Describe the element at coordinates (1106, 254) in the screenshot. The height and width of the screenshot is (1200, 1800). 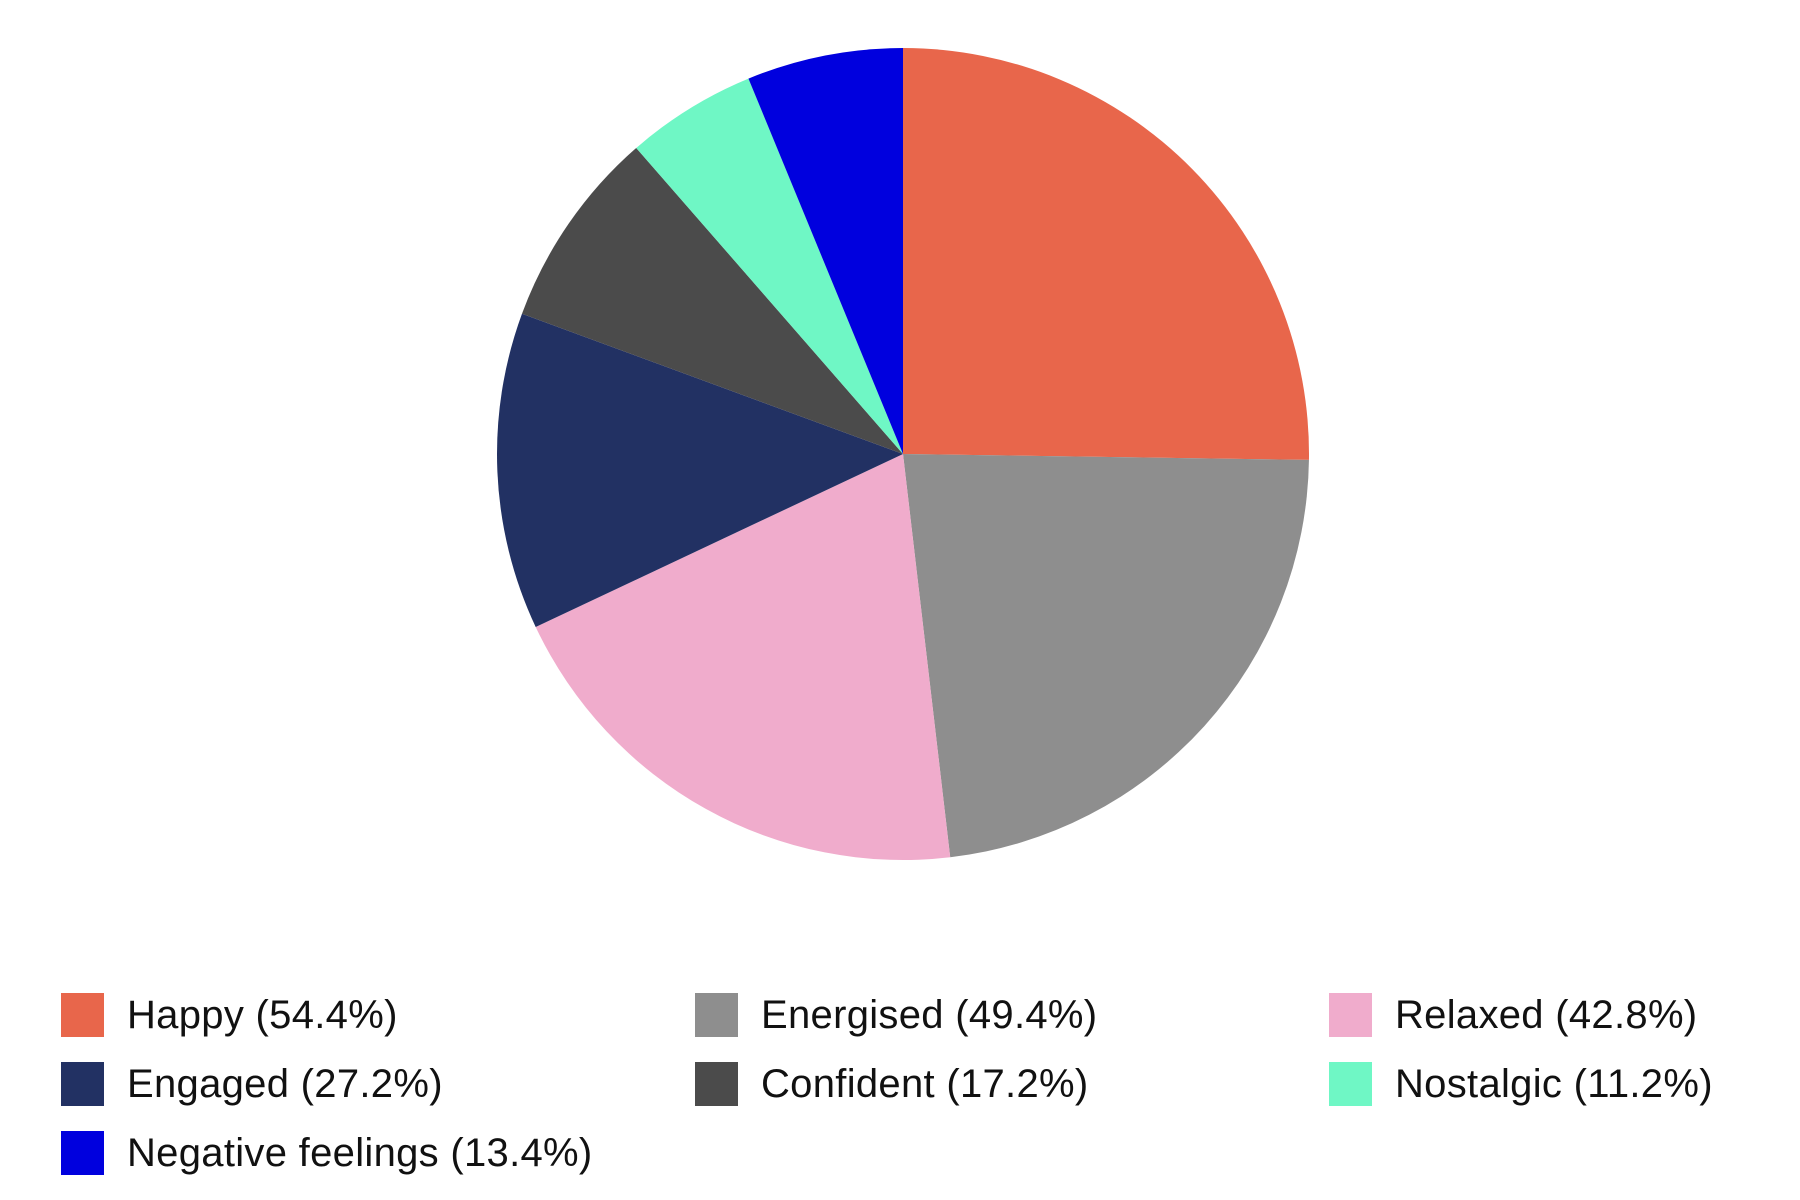
I see `pie-slice-happy` at that location.